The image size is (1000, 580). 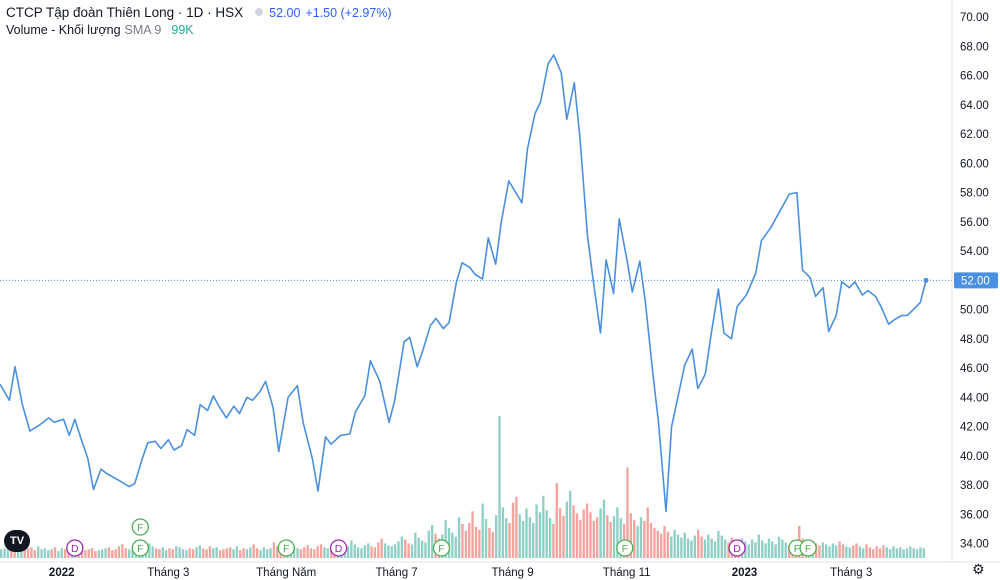 I want to click on tradingview-logo: TV, so click(x=17, y=541).